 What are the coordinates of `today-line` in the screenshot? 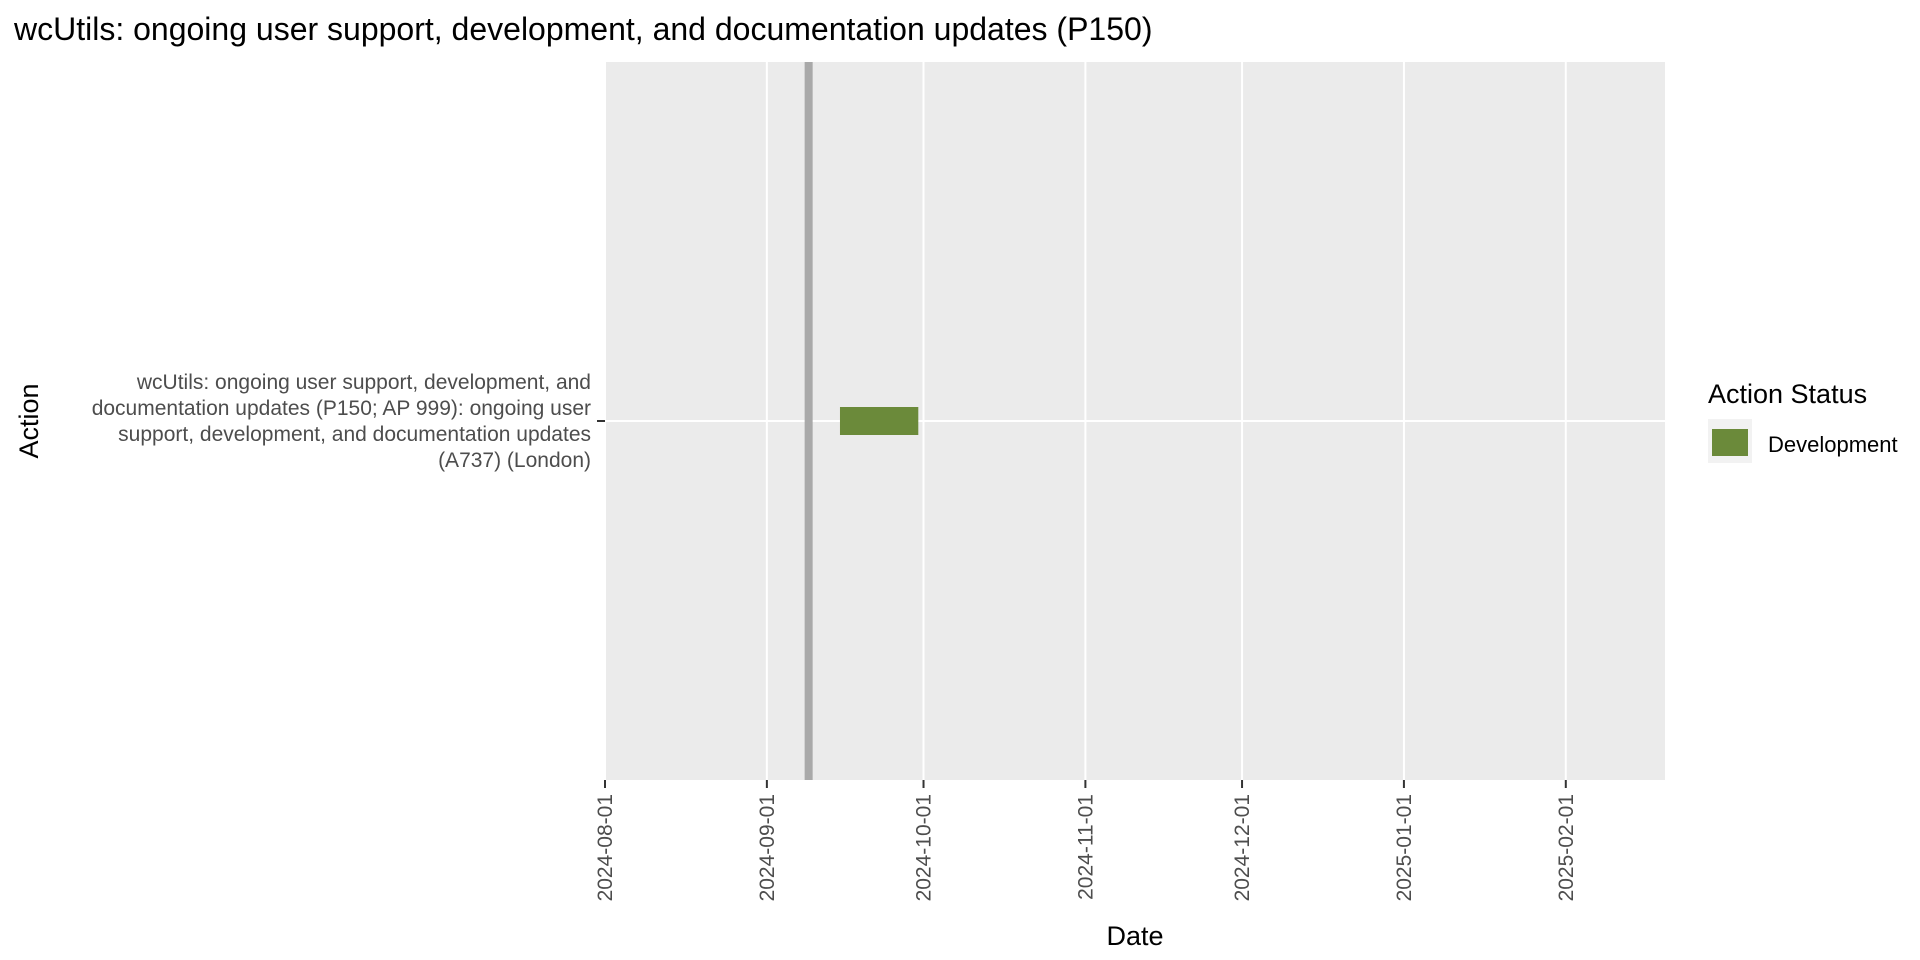 It's located at (808, 421).